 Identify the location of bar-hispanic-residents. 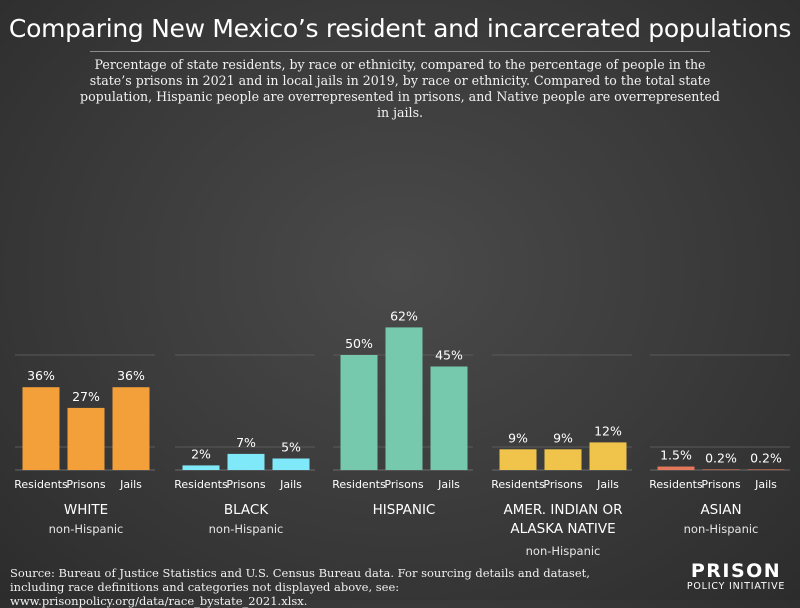
(359, 412).